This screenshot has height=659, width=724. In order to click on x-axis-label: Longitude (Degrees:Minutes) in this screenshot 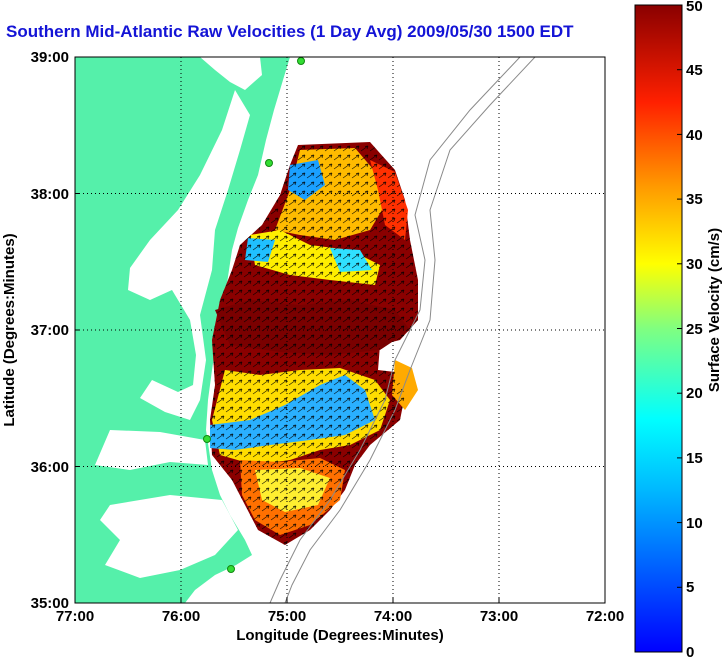, I will do `click(340, 635)`.